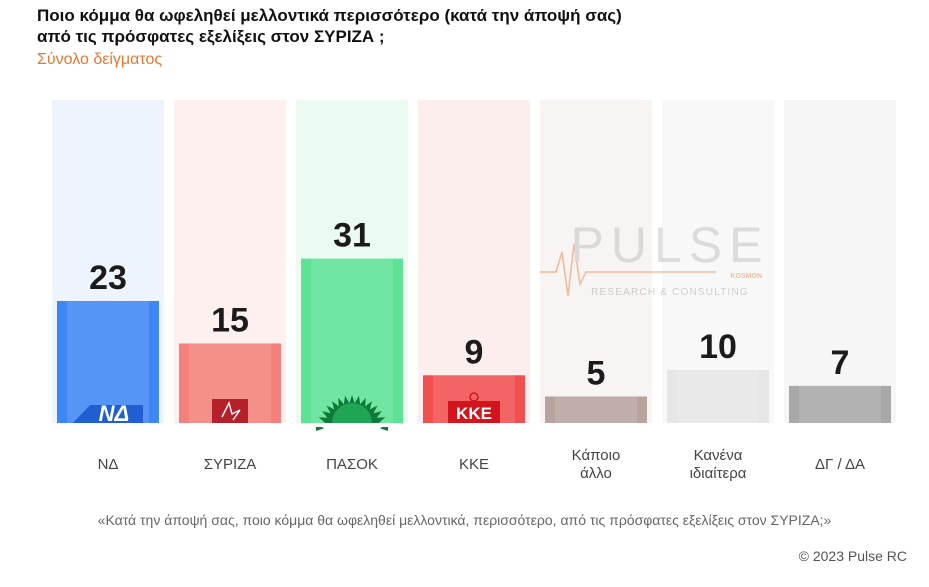 This screenshot has width=929, height=587. I want to click on bar-value-label-4: 5, so click(596, 373).